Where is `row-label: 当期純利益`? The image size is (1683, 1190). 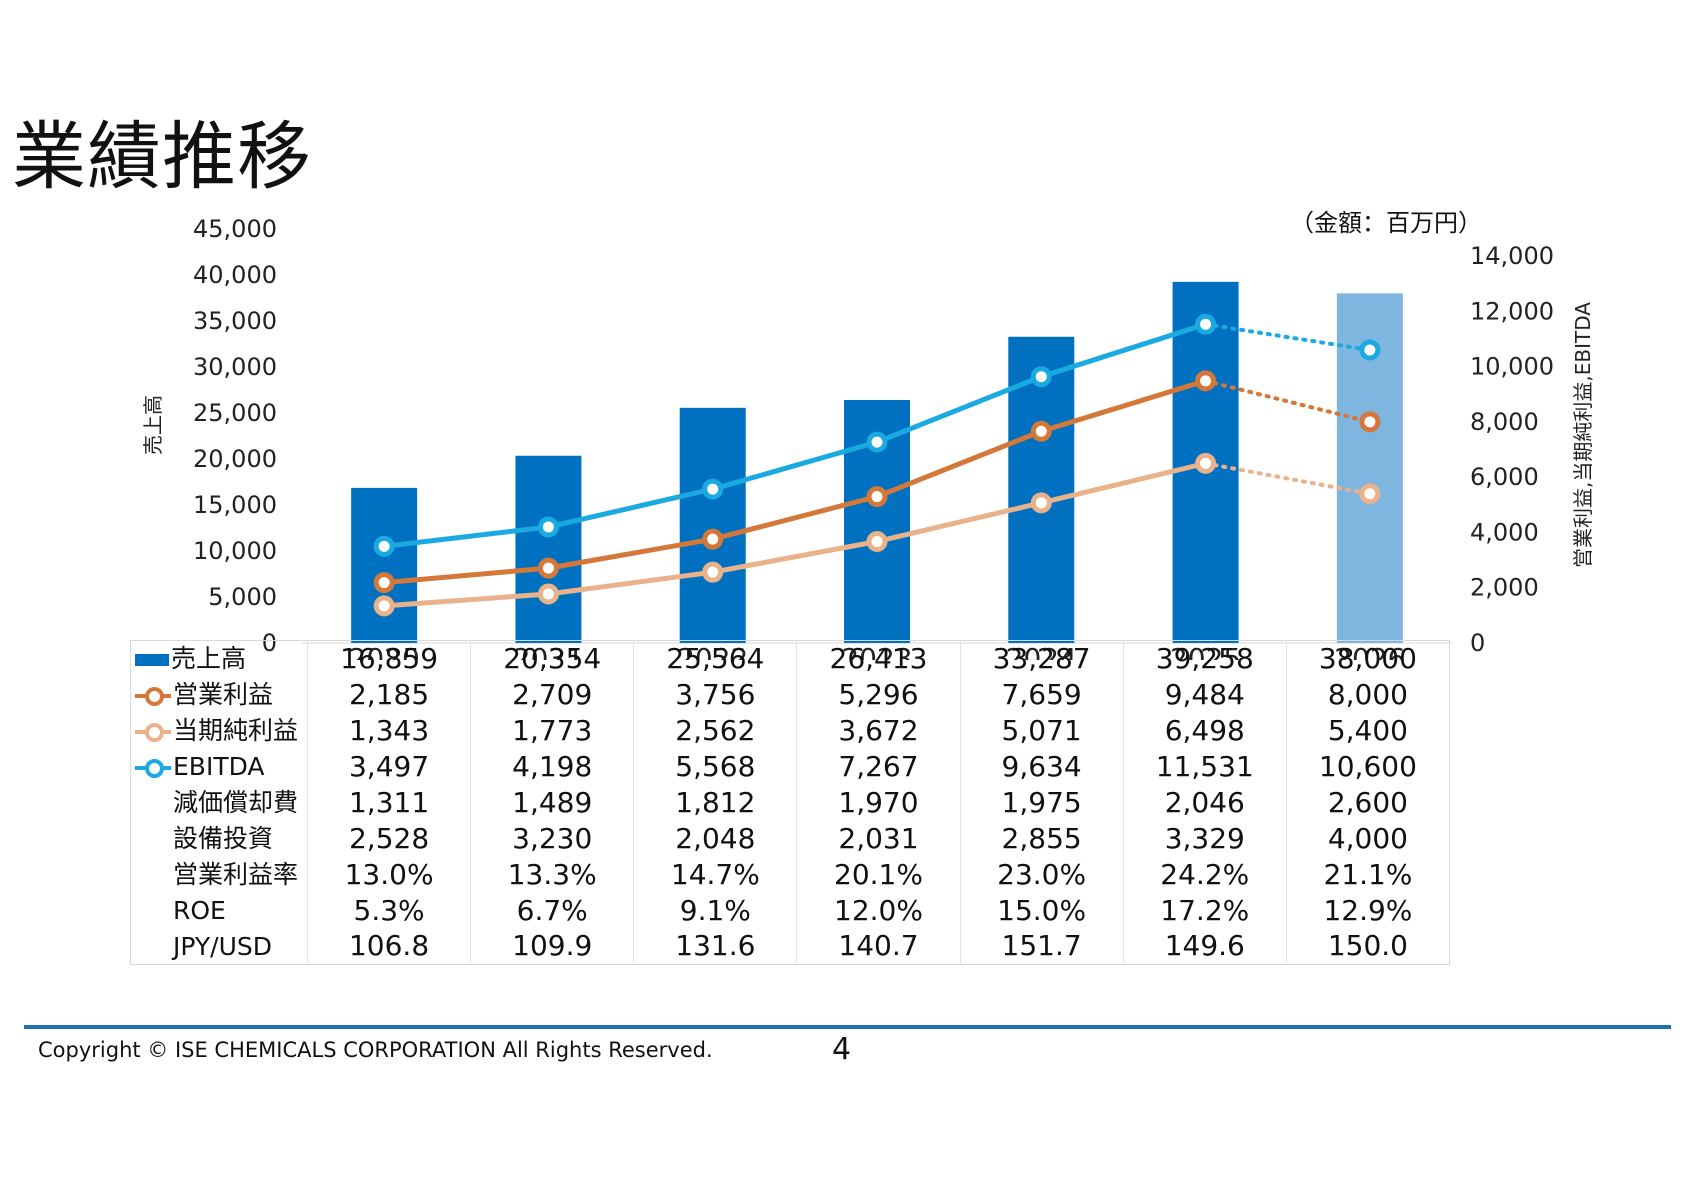
row-label: 当期純利益 is located at coordinates (219, 731).